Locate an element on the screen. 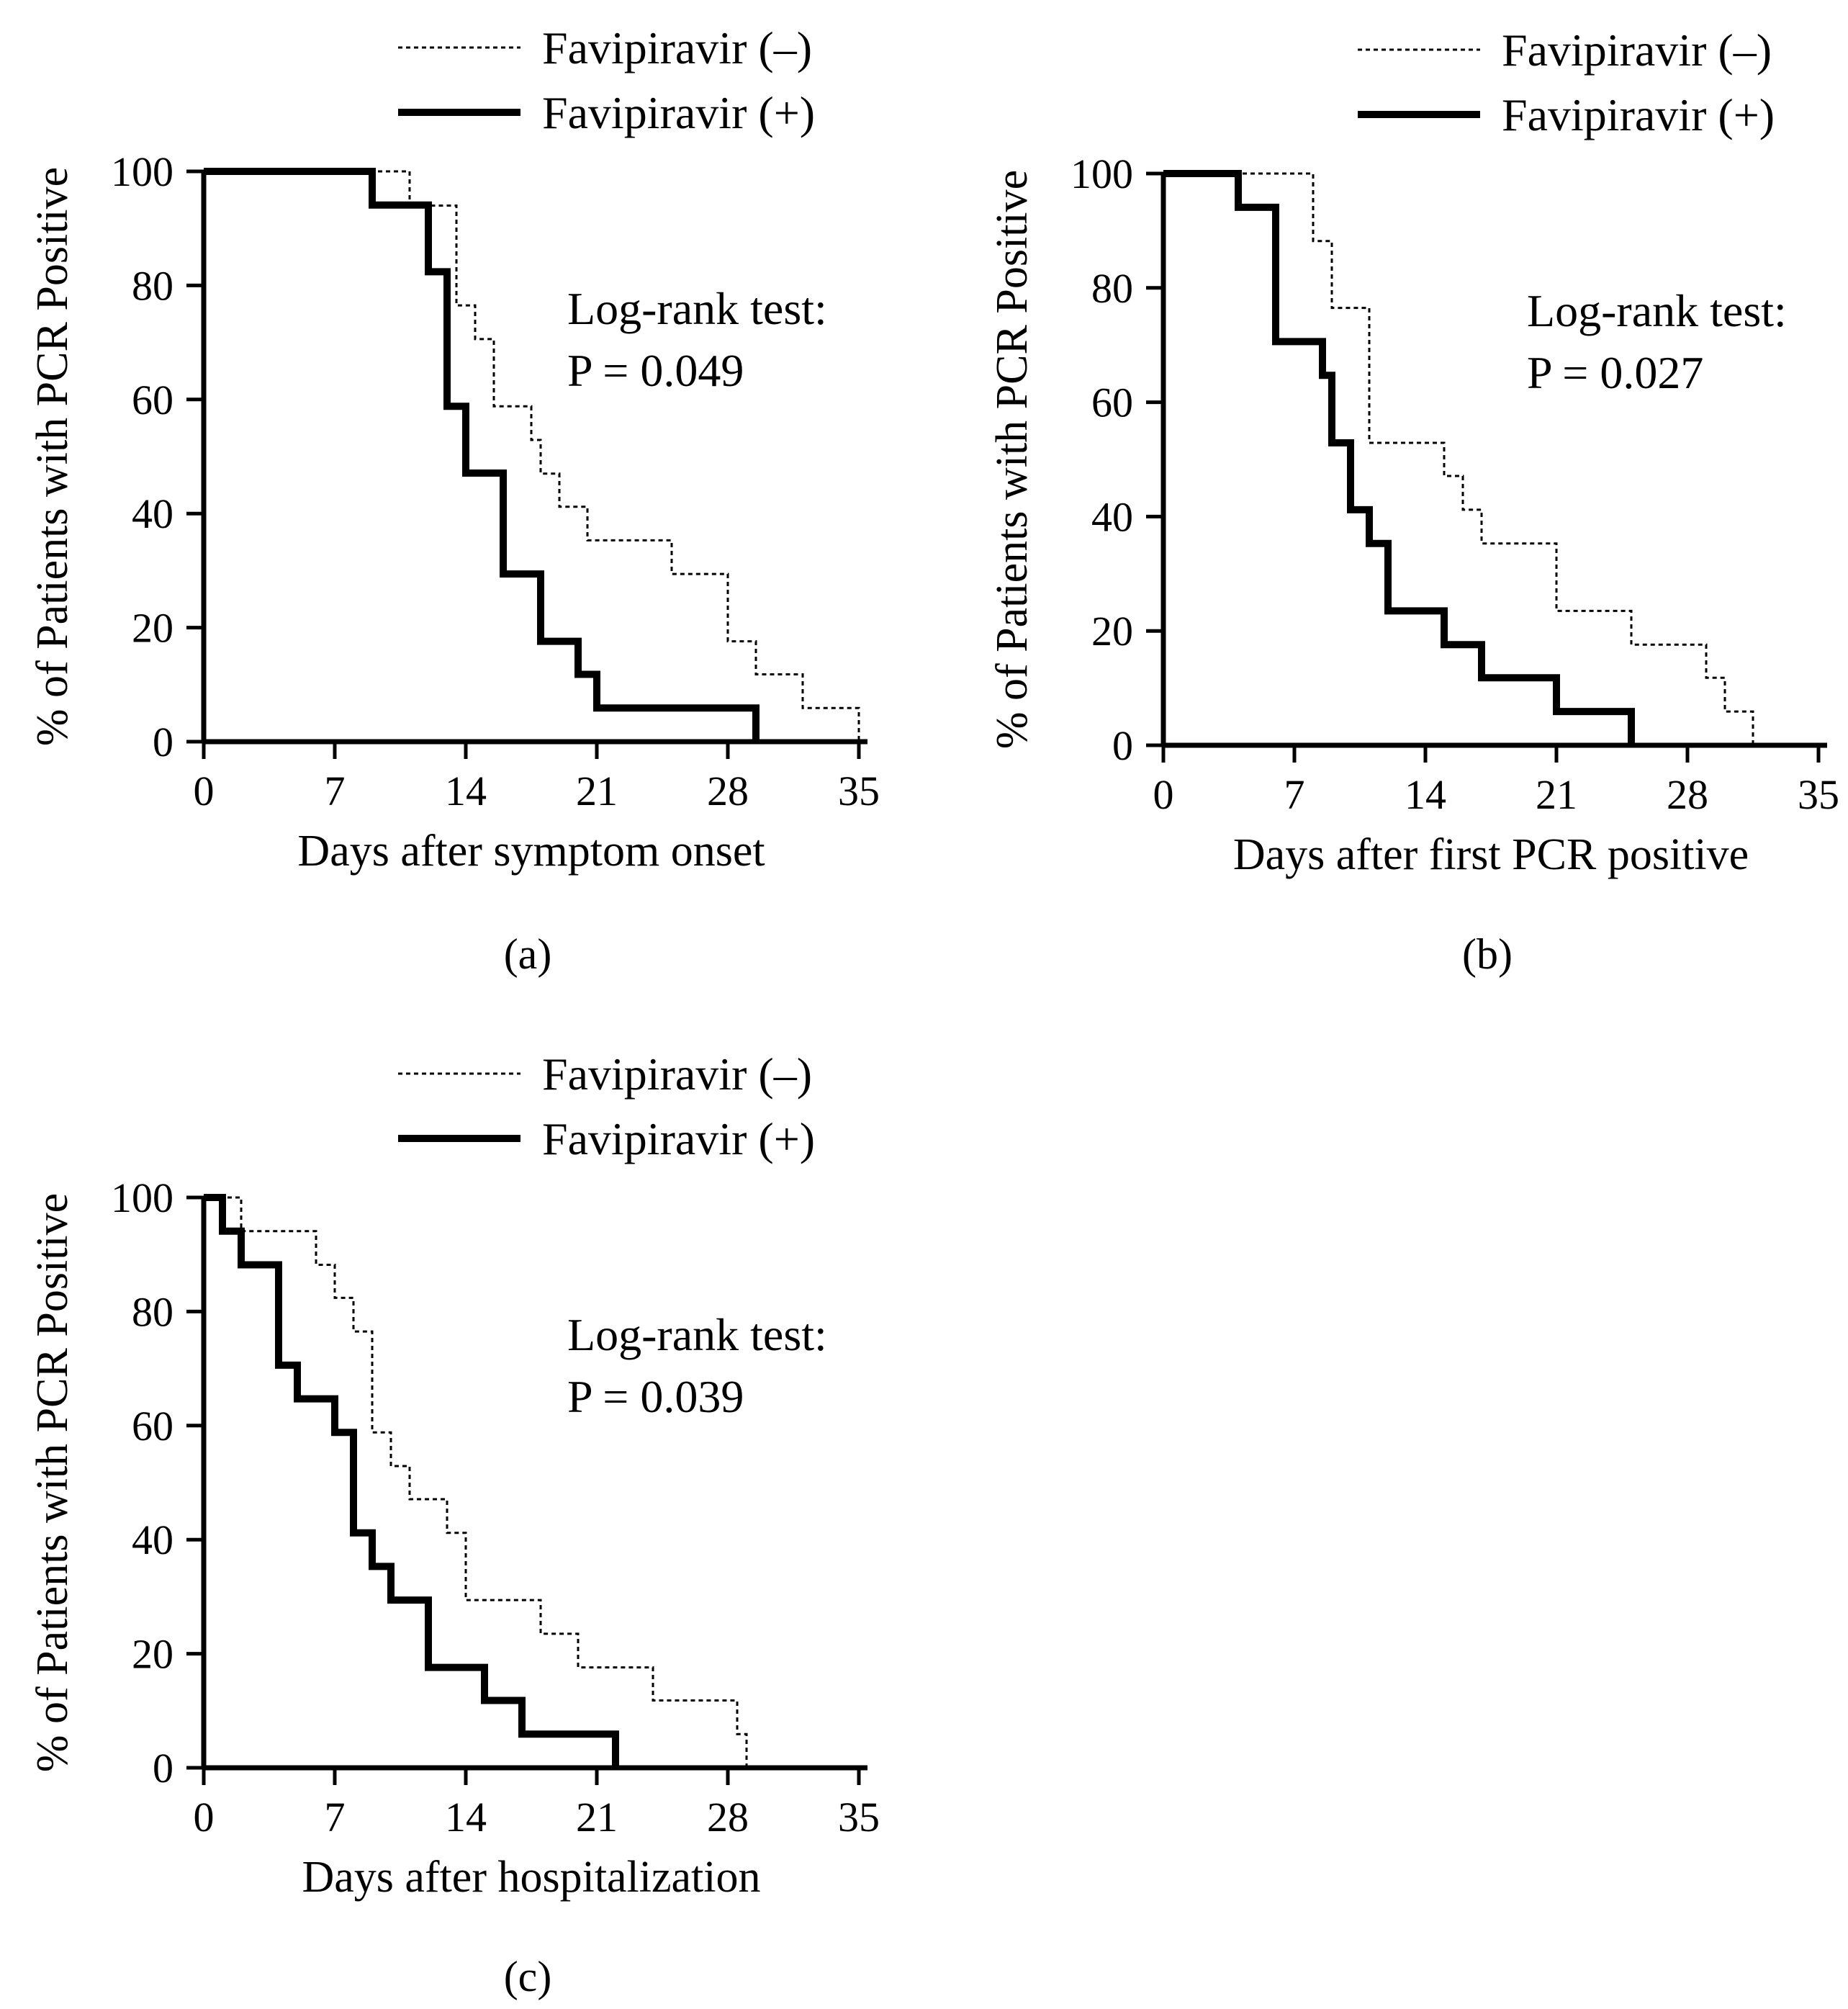  x-axis-label: Days after hospitalization is located at coordinates (531, 1877).